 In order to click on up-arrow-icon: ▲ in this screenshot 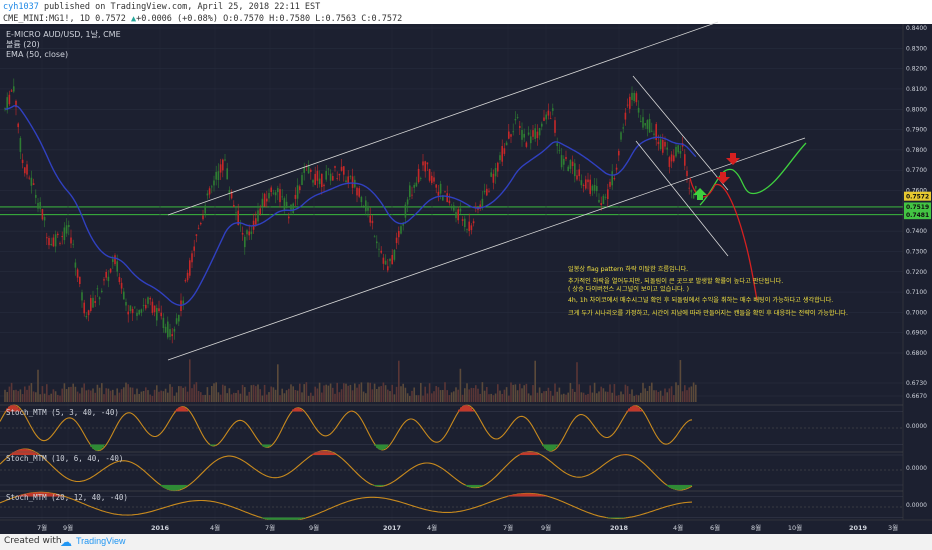, I will do `click(133, 19)`.